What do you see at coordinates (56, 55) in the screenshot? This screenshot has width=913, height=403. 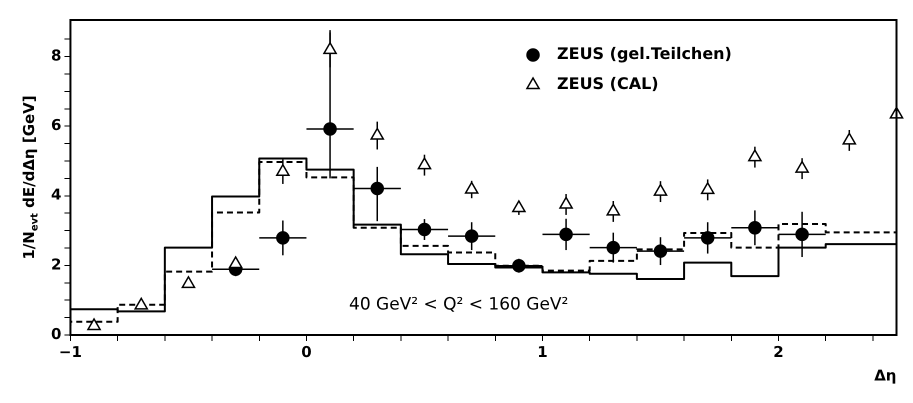 I see `y-tick-label: 8` at bounding box center [56, 55].